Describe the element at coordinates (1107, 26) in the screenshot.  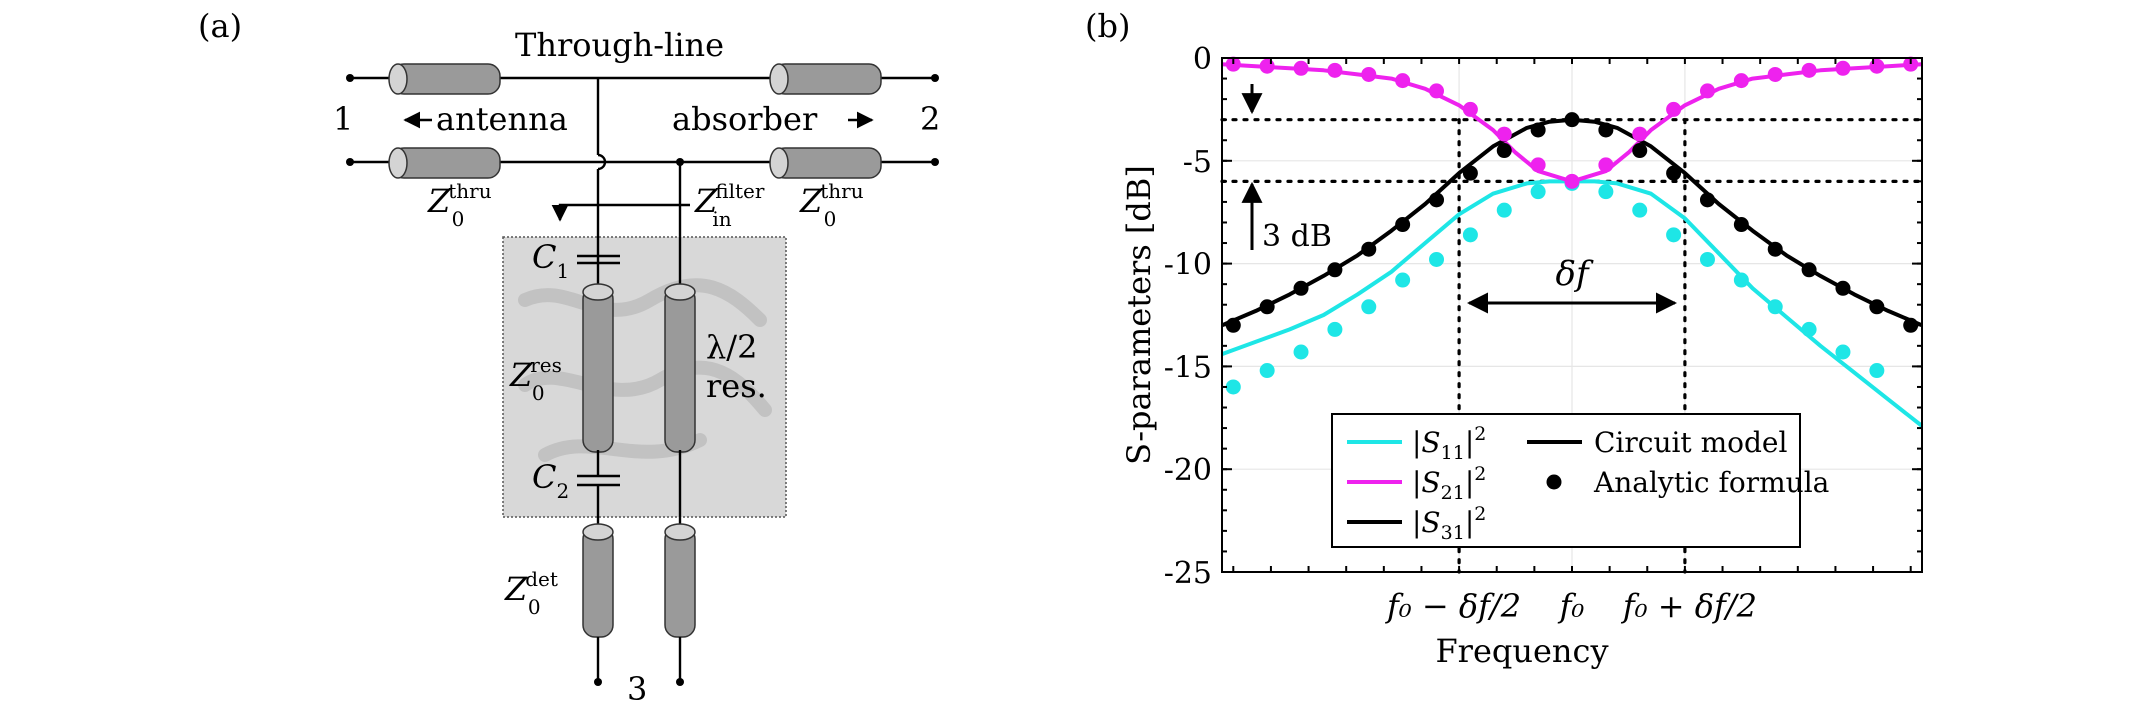
I see `panel-b-label: (b)` at that location.